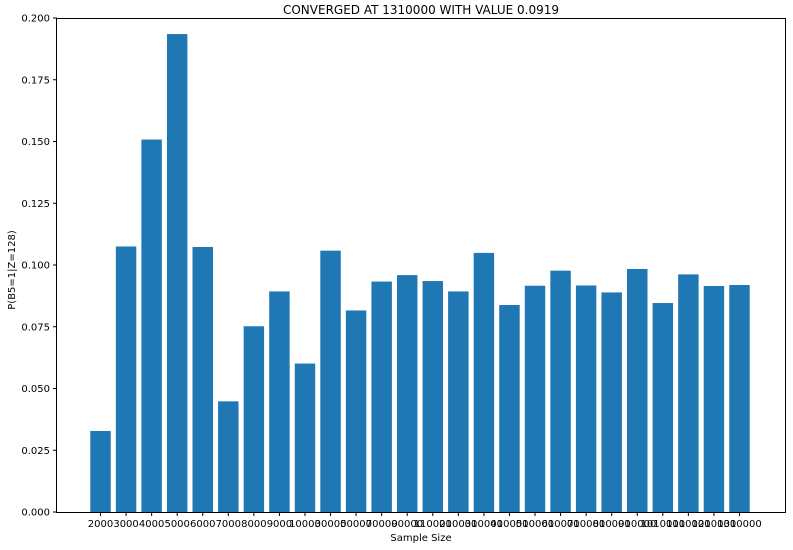 The height and width of the screenshot is (550, 793). Describe the element at coordinates (279, 524) in the screenshot. I see `x-tick-label: 9000` at that location.